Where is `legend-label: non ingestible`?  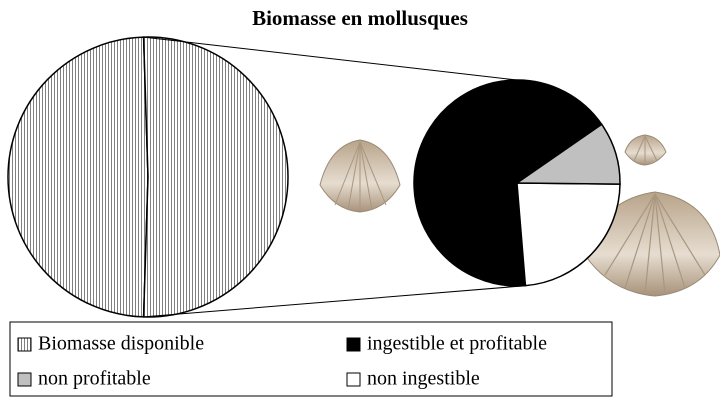
legend-label: non ingestible is located at coordinates (423, 379).